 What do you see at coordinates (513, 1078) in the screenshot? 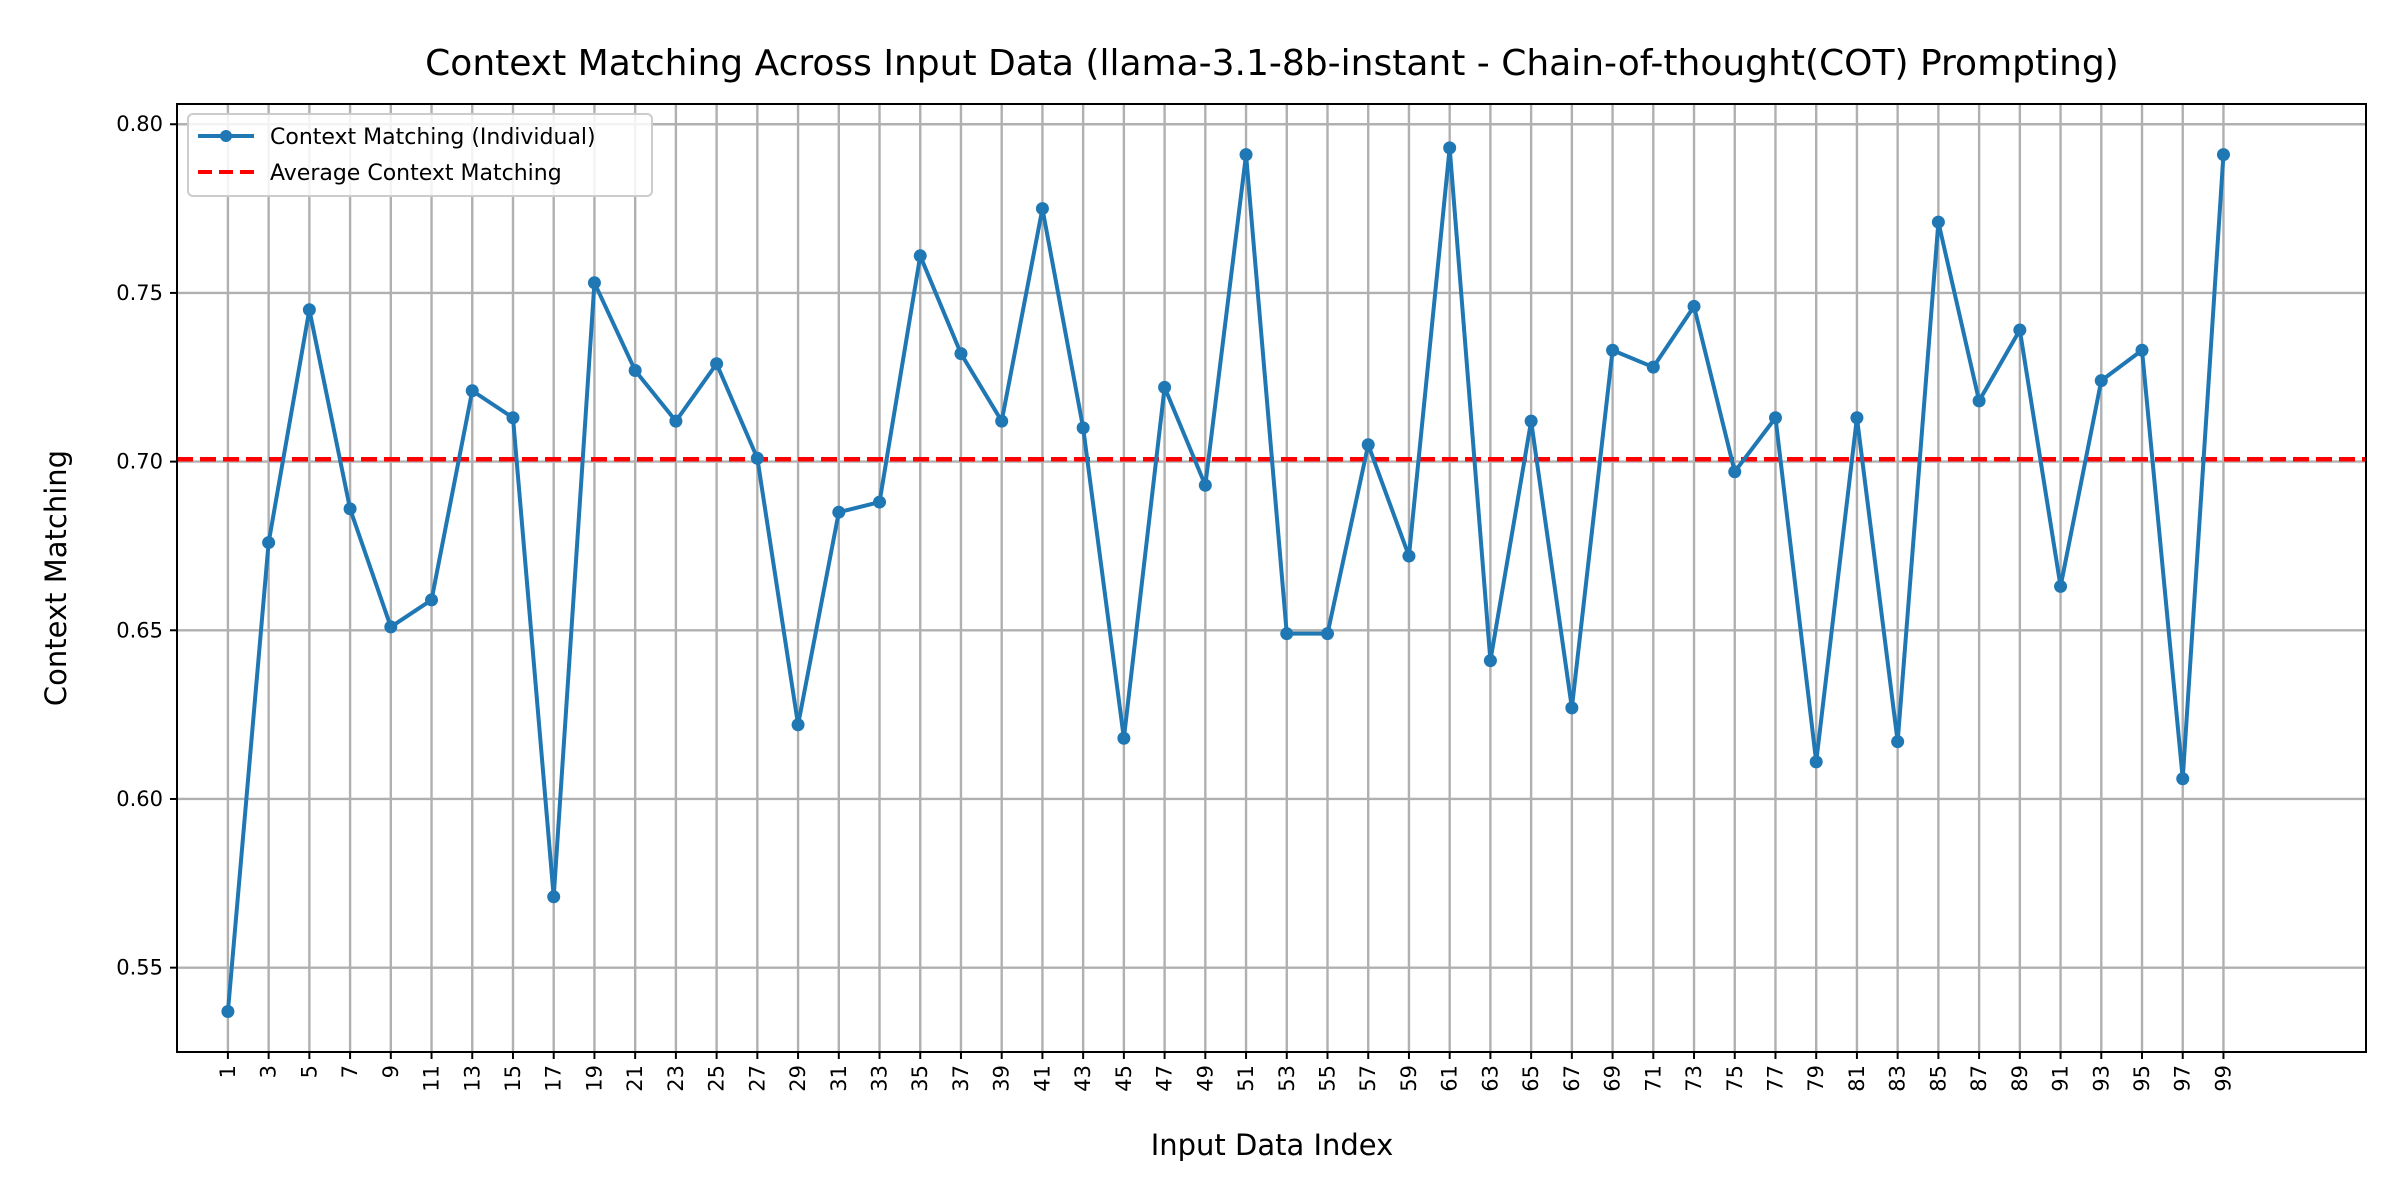
I see `x-tick-label: 15` at bounding box center [513, 1078].